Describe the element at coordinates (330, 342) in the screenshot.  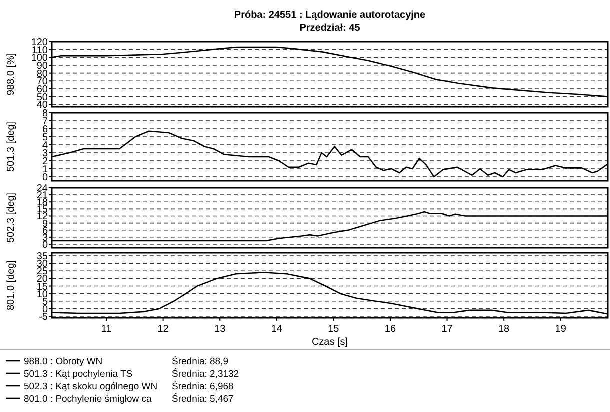
I see `x-axis-title: Czas [s]` at that location.